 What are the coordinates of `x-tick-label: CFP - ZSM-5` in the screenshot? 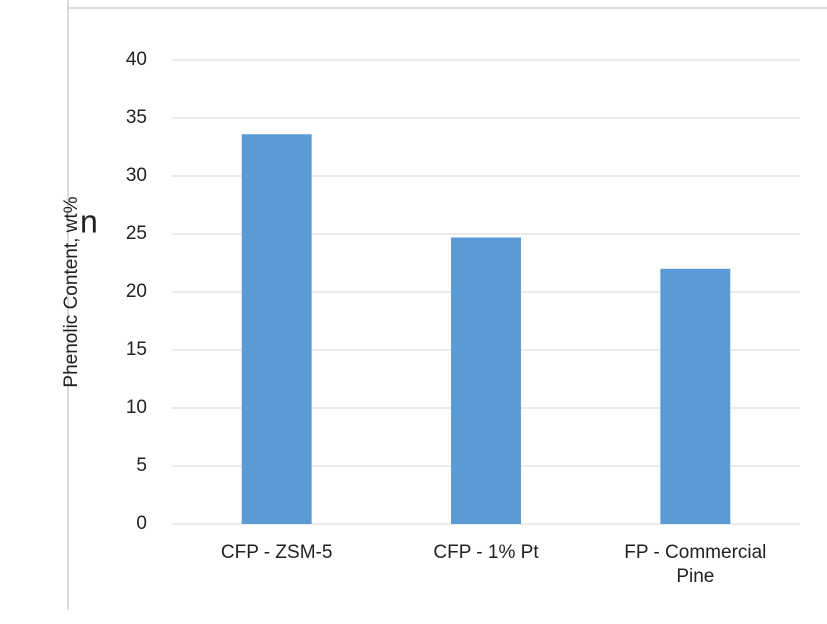 It's located at (276, 552).